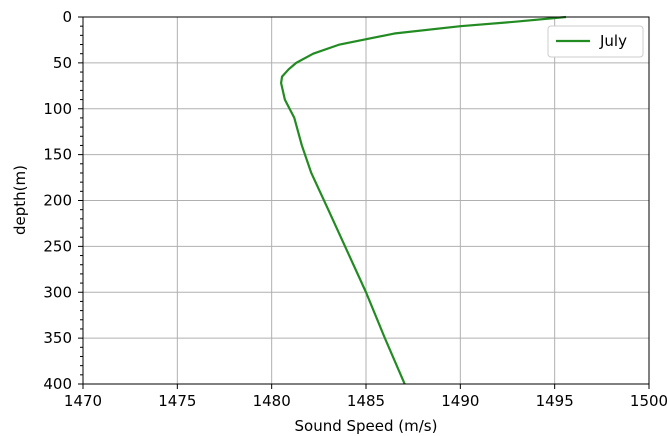 Image resolution: width=667 pixels, height=436 pixels. Describe the element at coordinates (57, 384) in the screenshot. I see `y-tick-label: 400` at that location.